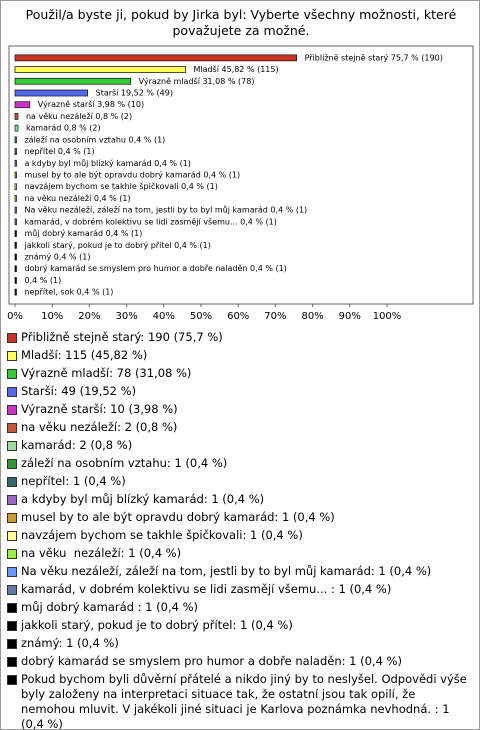 The height and width of the screenshot is (730, 480). I want to click on bar-label: nepřítel 0,4 % (1), so click(59, 151).